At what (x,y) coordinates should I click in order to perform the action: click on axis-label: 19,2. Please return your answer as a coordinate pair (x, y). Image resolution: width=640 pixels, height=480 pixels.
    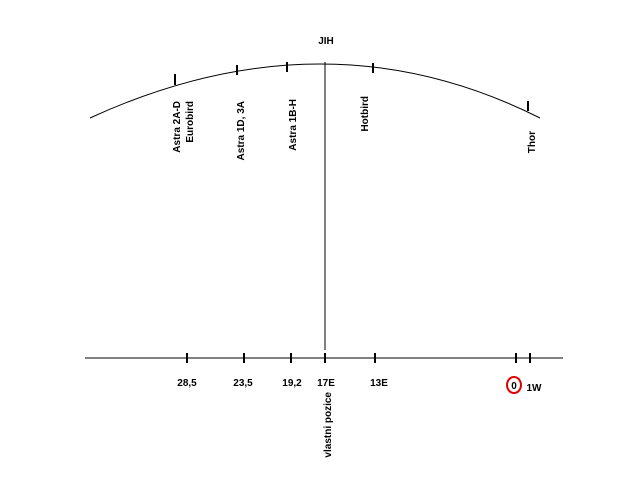
    Looking at the image, I should click on (292, 383).